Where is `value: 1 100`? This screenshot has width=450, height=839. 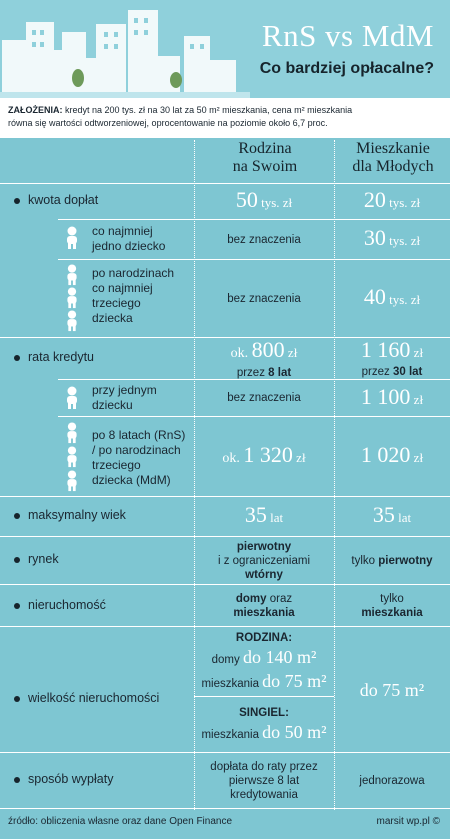 value: 1 100 is located at coordinates (385, 396).